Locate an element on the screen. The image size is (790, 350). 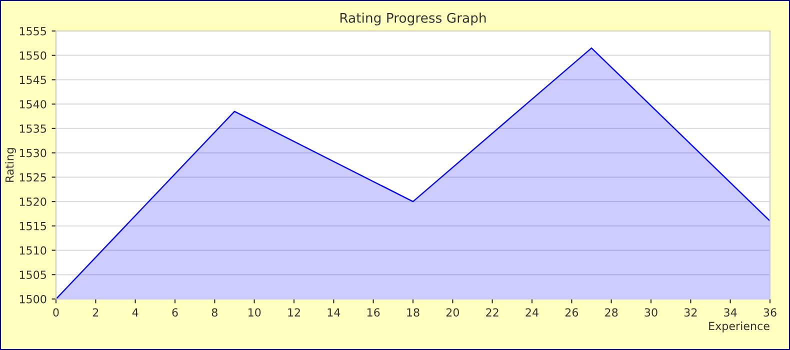
y-tick-label: 1510 is located at coordinates (33, 250).